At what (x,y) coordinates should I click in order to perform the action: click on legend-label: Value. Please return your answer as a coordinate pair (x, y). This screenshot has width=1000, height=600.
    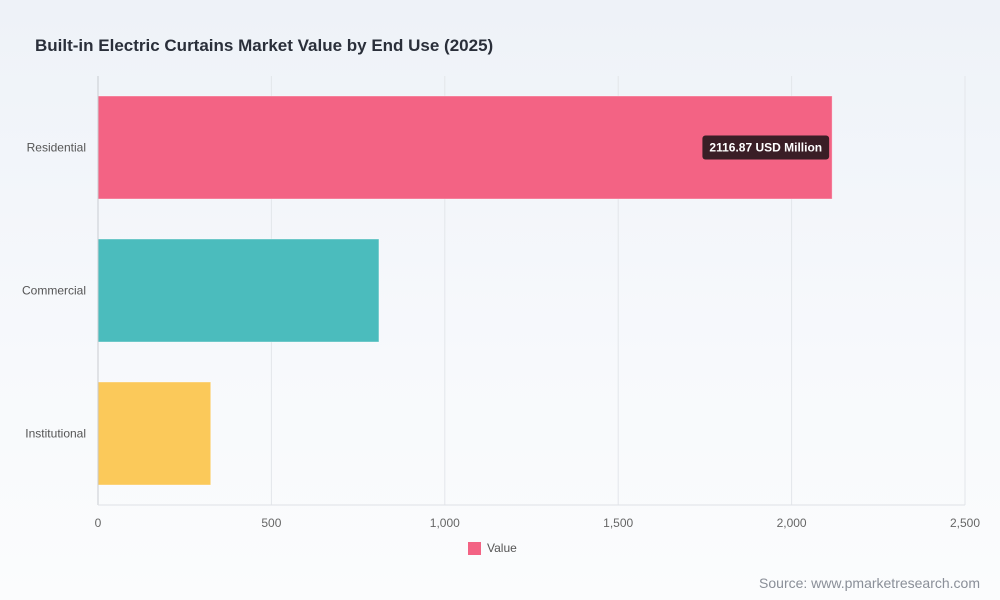
    Looking at the image, I should click on (502, 548).